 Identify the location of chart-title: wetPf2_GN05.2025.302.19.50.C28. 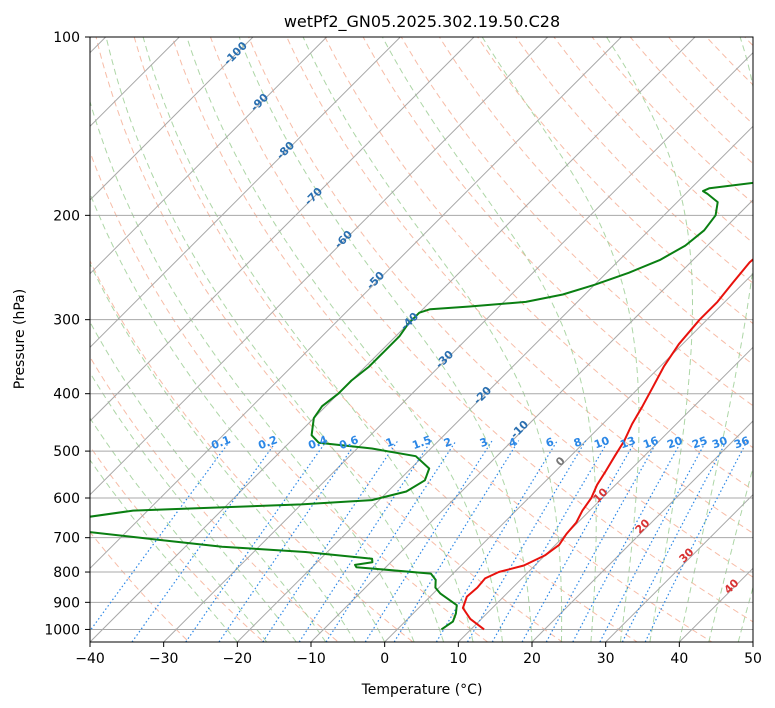
(422, 22).